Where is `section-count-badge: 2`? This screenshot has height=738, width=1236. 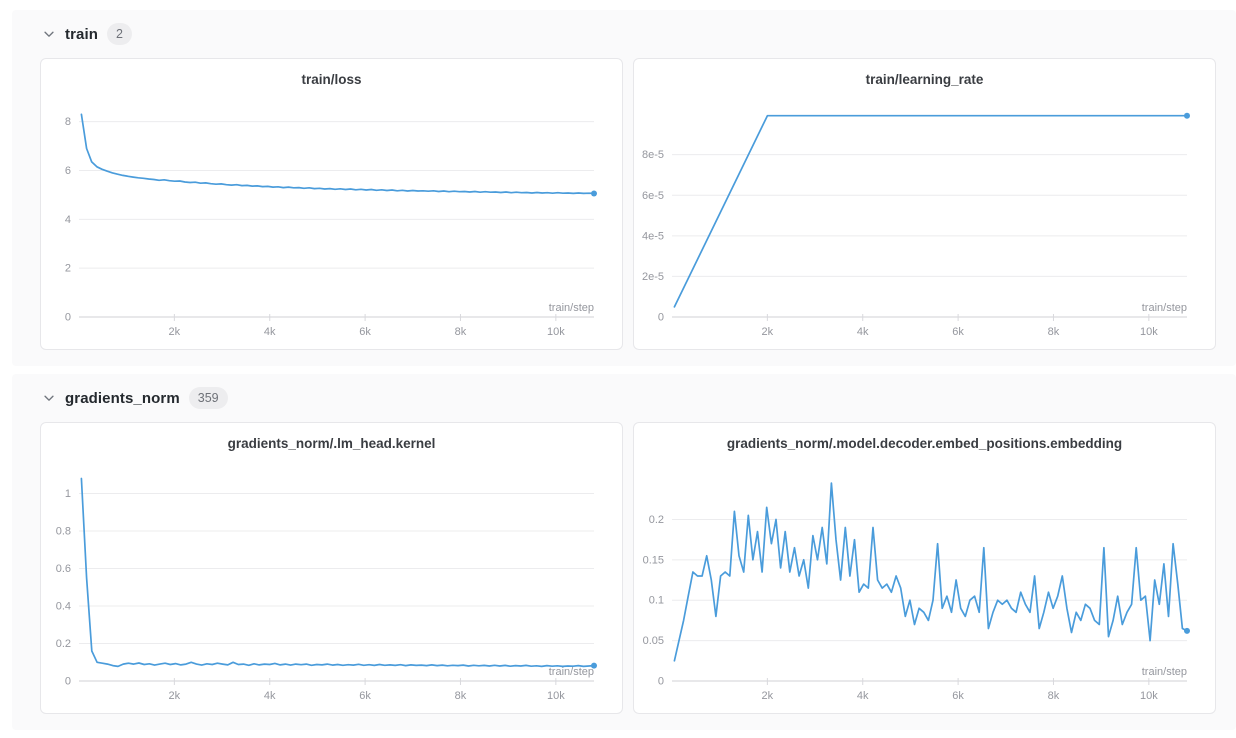 section-count-badge: 2 is located at coordinates (119, 34).